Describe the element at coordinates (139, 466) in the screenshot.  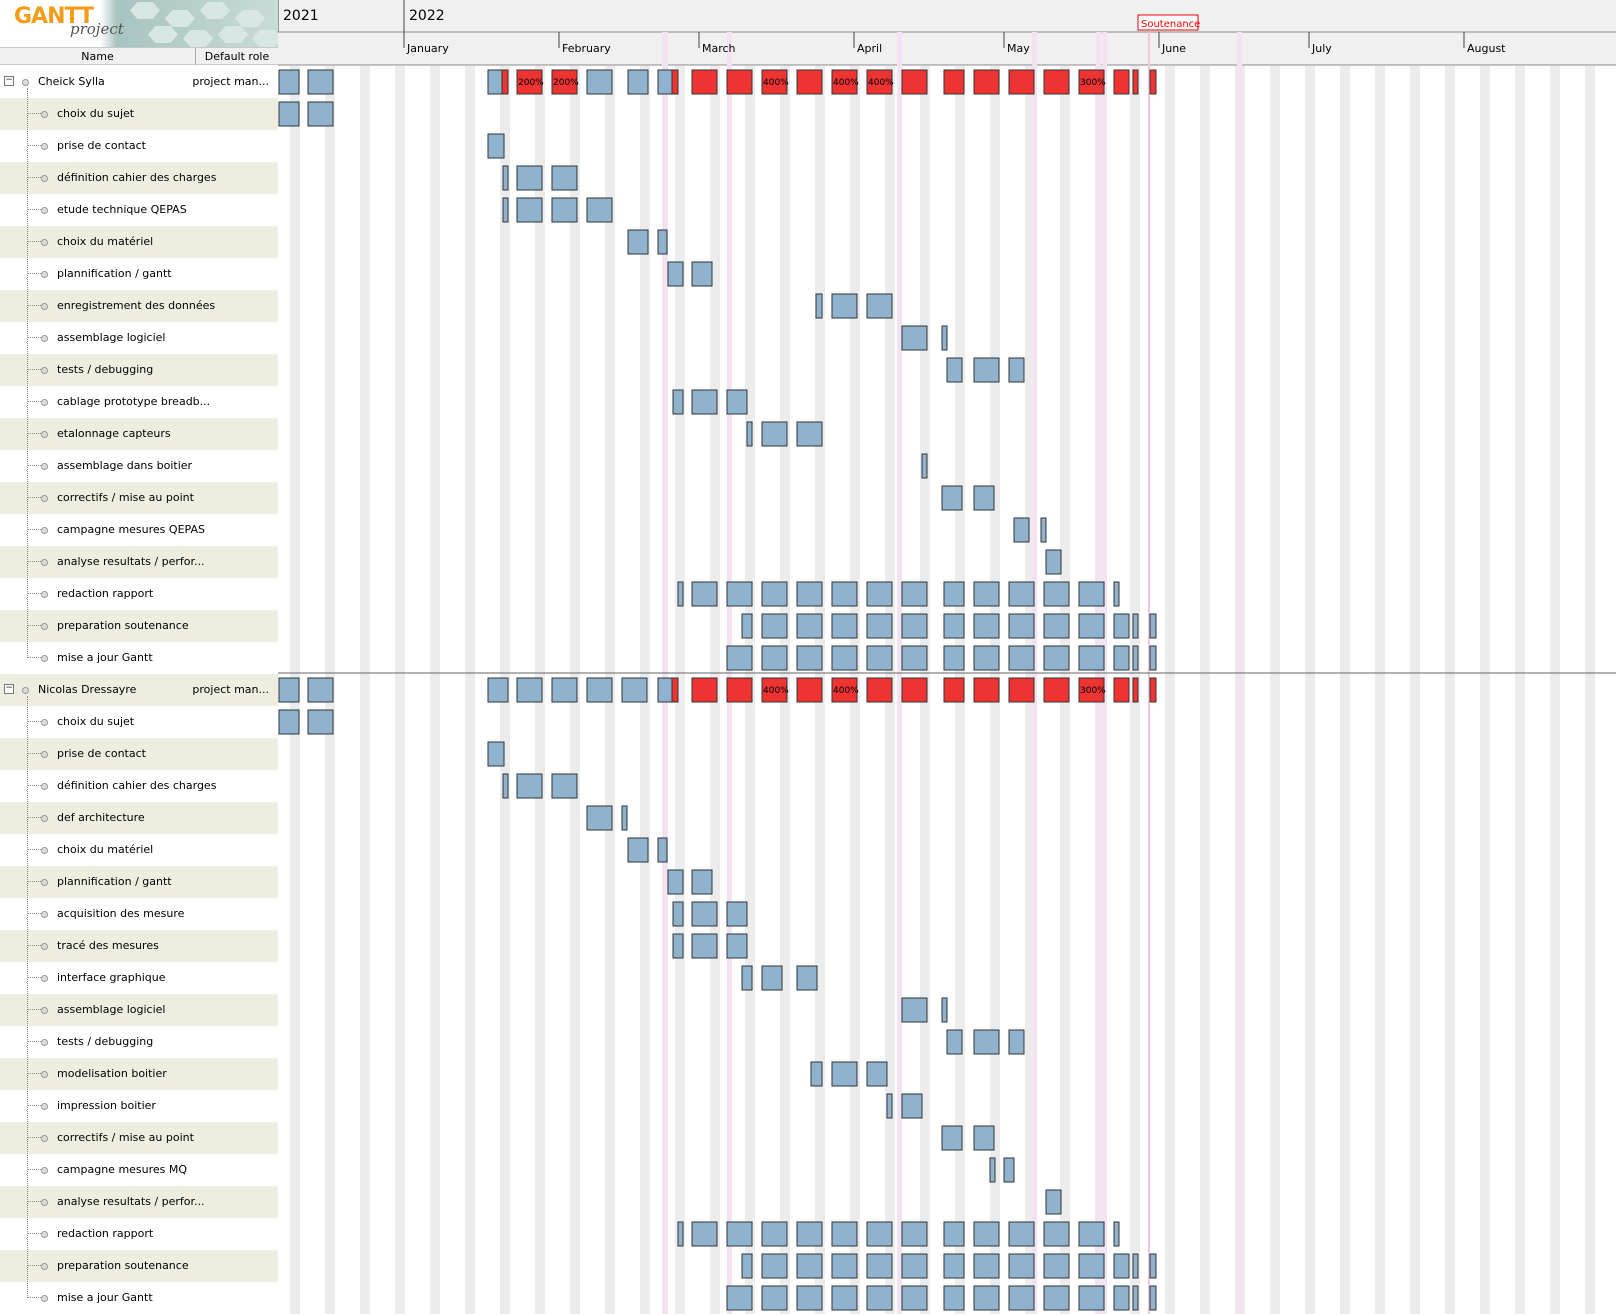
I see `assignment-row: assemblage dans boitier` at that location.